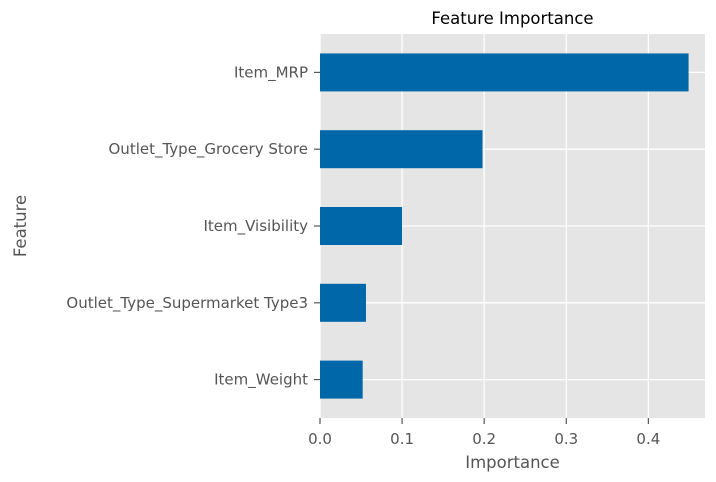  What do you see at coordinates (187, 303) in the screenshot?
I see `y-tick-label: Outlet_Type_Supermarket Type3` at bounding box center [187, 303].